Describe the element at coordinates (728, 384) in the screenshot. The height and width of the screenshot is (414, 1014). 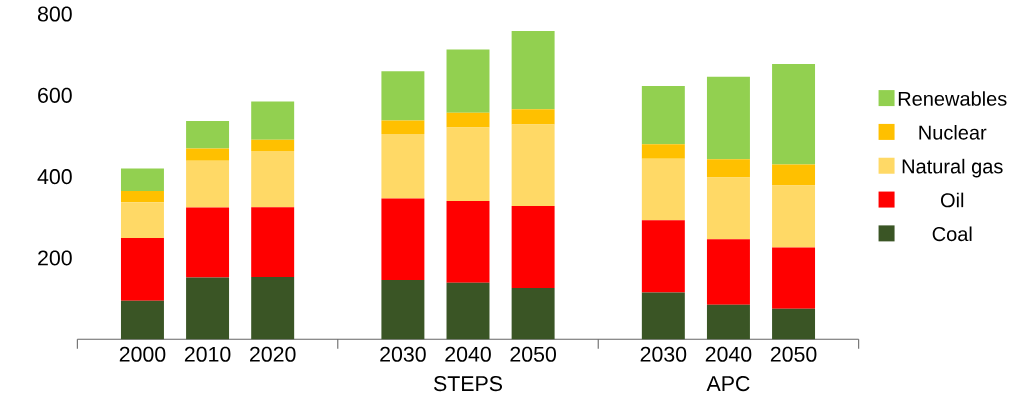
I see `text: APC` at that location.